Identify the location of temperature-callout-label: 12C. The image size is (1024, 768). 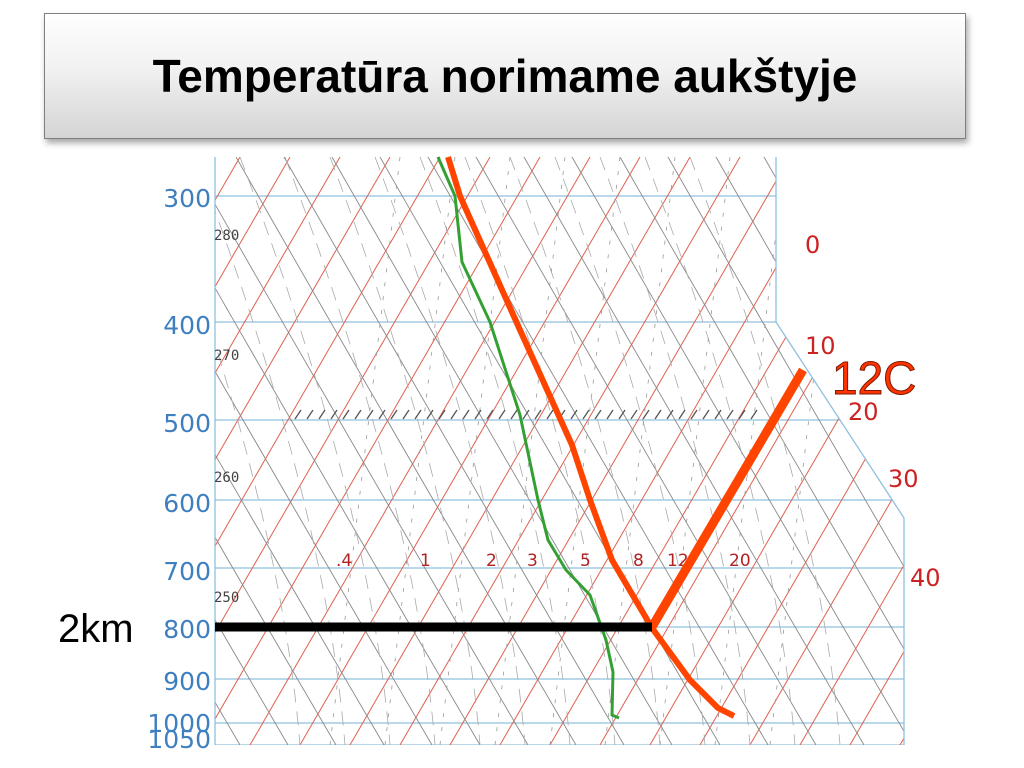
(874, 378).